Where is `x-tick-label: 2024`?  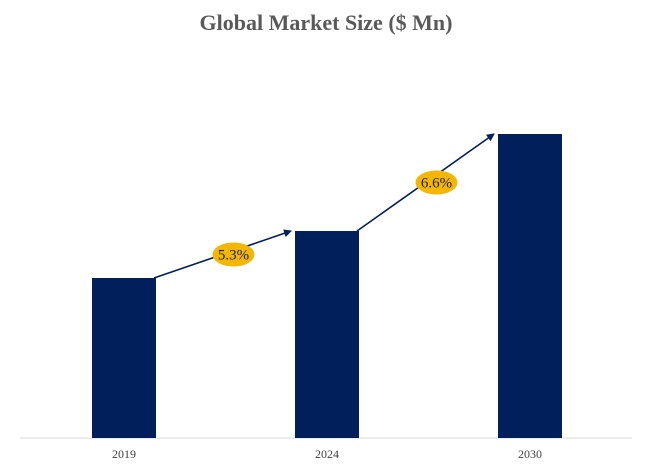 x-tick-label: 2024 is located at coordinates (327, 454).